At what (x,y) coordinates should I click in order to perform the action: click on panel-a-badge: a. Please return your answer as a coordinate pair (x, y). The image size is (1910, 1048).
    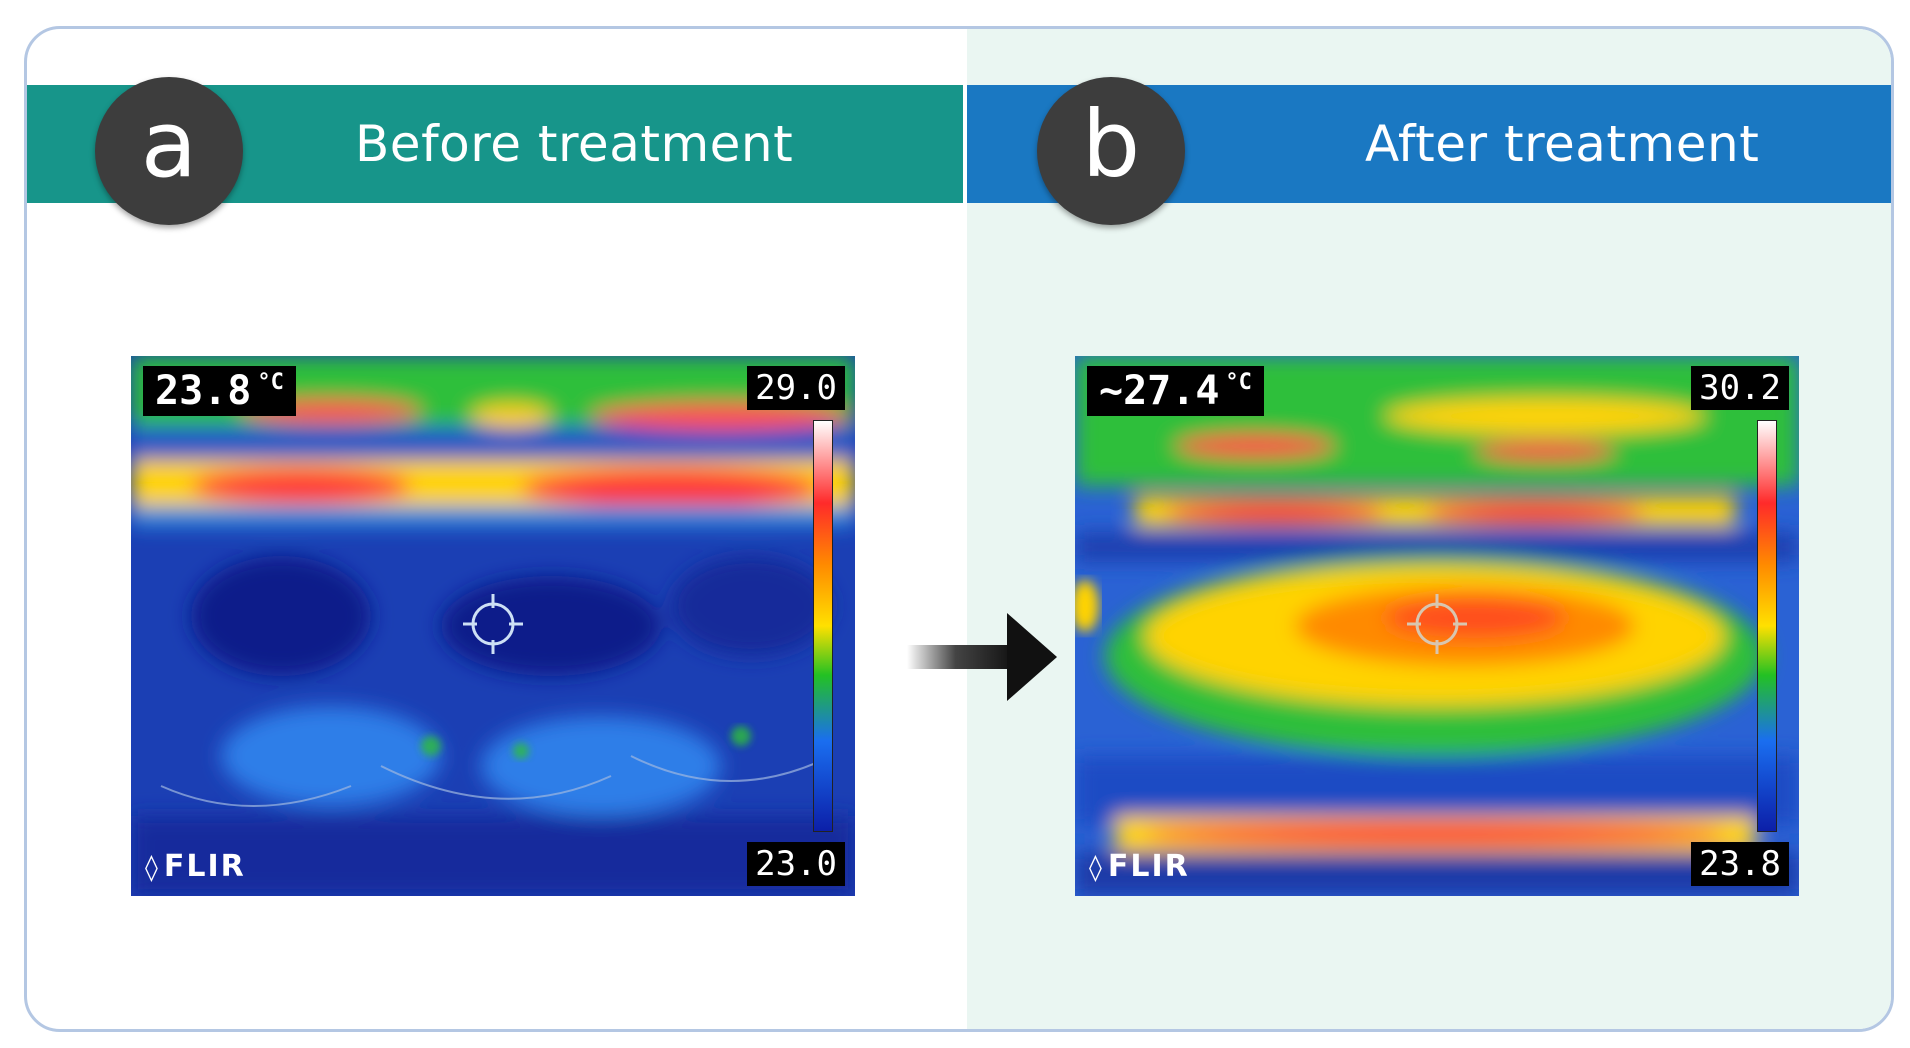
    Looking at the image, I should click on (169, 151).